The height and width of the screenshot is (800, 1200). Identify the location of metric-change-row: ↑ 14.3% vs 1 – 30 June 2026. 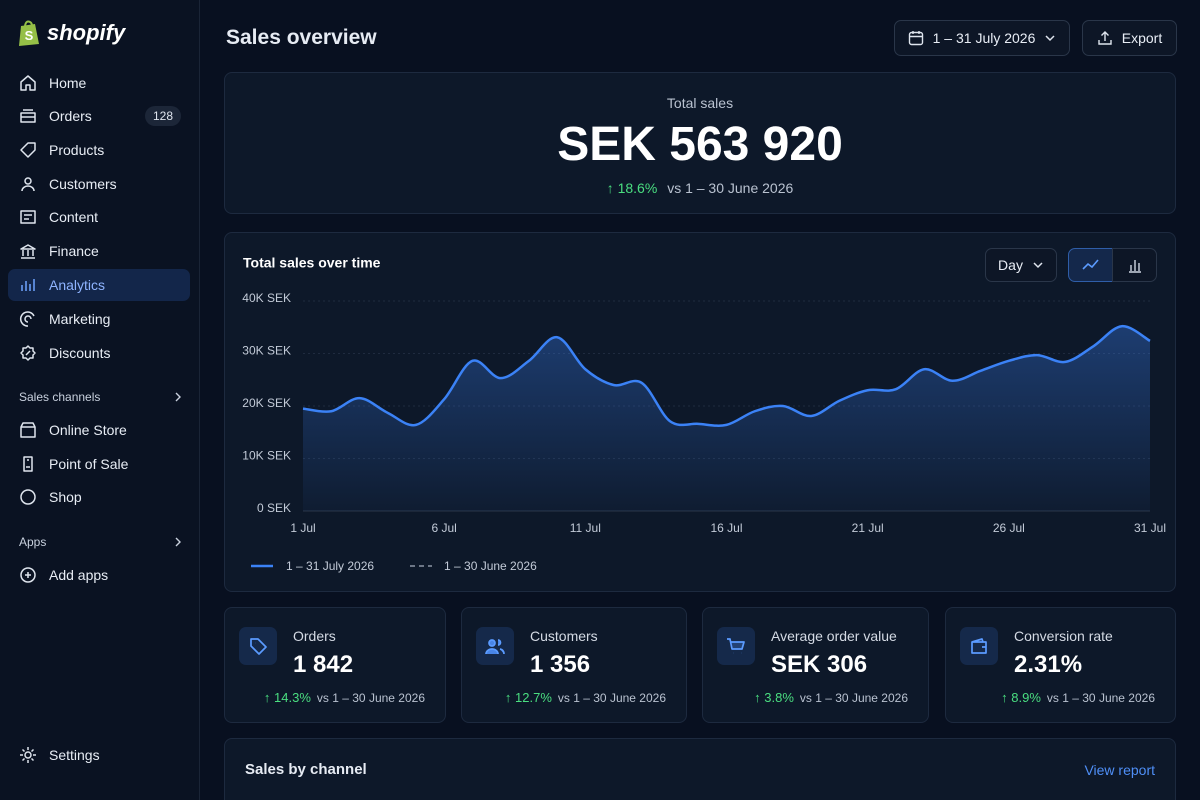
(344, 697).